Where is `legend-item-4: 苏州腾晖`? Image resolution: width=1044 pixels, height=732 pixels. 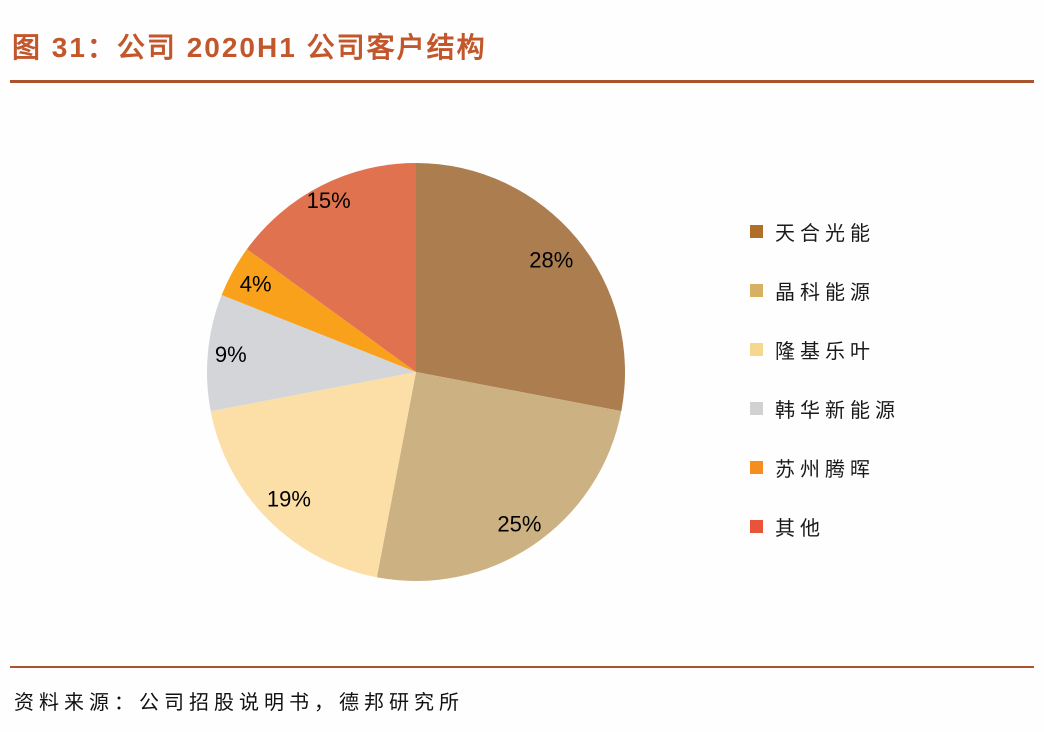
legend-item-4: 苏州腾晖 is located at coordinates (825, 467).